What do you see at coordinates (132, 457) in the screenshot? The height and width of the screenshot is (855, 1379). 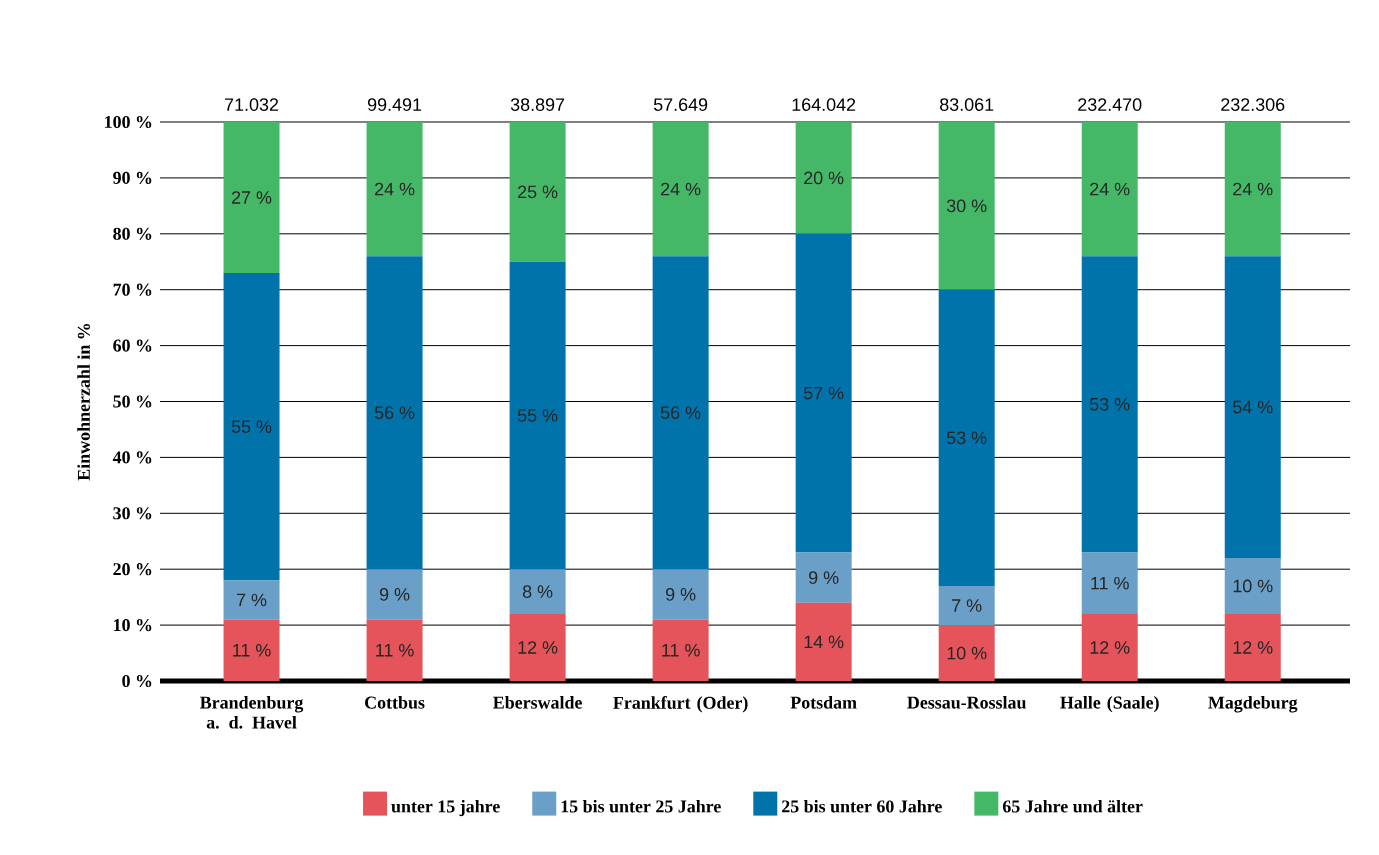 I see `y-tick-label: 40 %` at bounding box center [132, 457].